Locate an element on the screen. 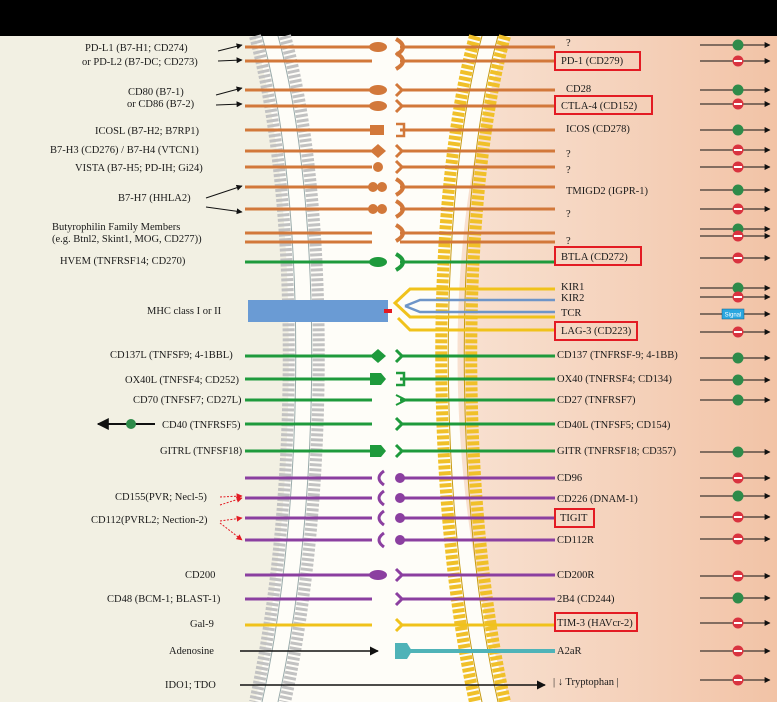 Image resolution: width=777 pixels, height=702 pixels. a2ar-head is located at coordinates (403, 651).